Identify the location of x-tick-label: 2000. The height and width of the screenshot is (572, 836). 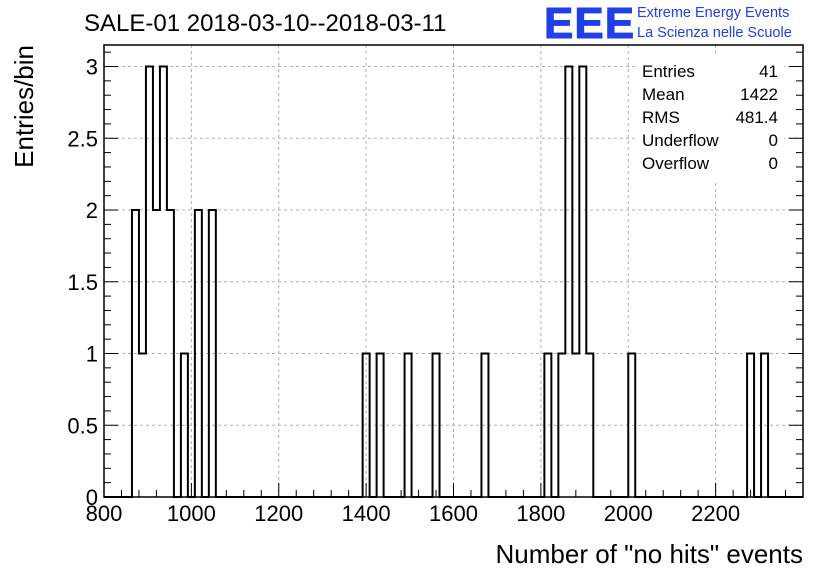
(628, 513).